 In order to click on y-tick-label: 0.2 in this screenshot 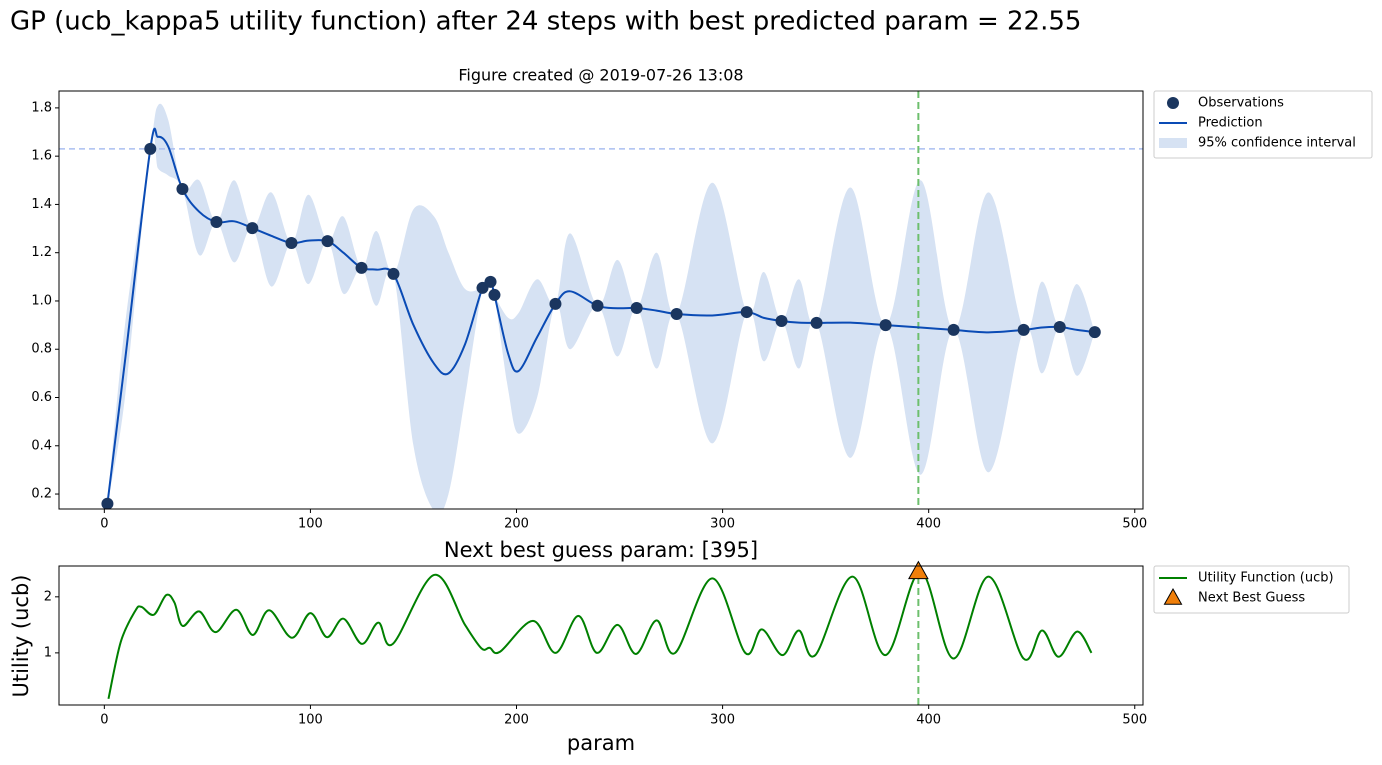, I will do `click(41, 494)`.